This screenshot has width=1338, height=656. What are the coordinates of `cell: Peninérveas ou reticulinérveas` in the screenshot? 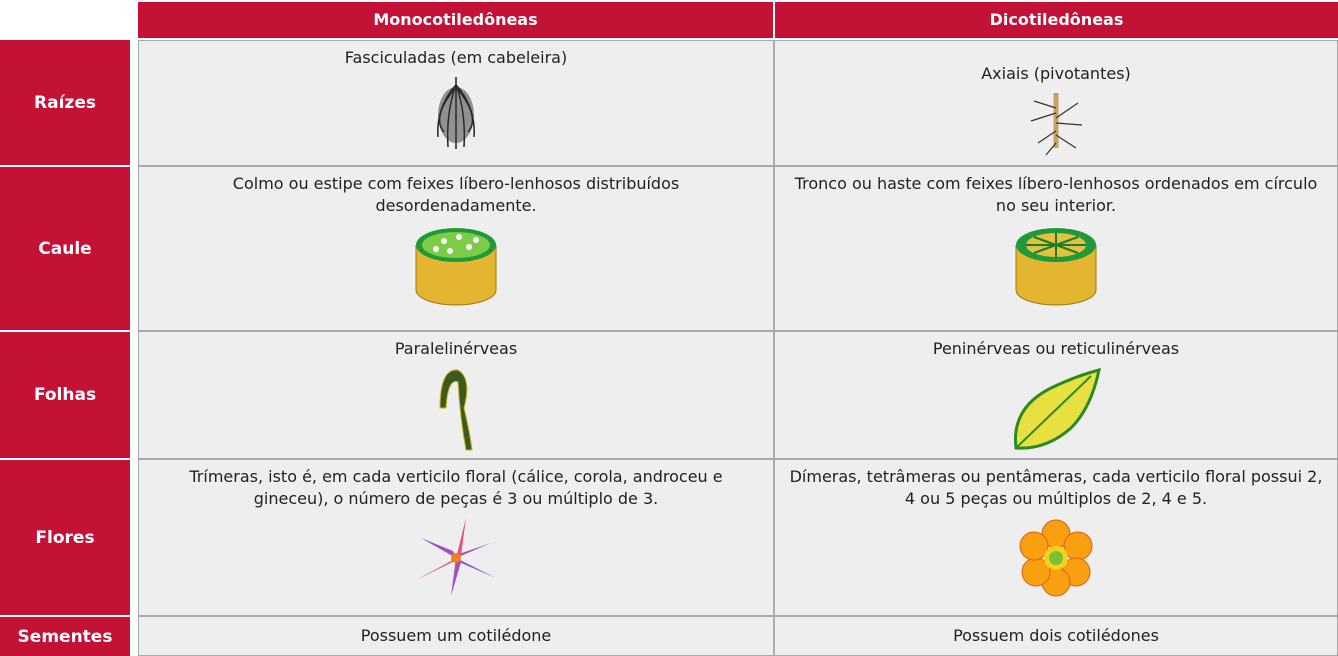 It's located at (1056, 395).